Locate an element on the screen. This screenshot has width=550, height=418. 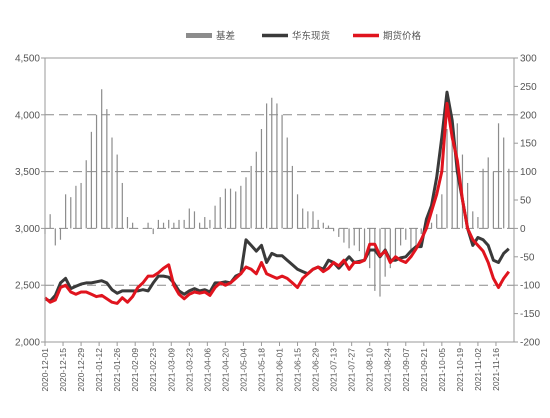
legend: 基差 华东现货 期货价格 is located at coordinates (304, 36).